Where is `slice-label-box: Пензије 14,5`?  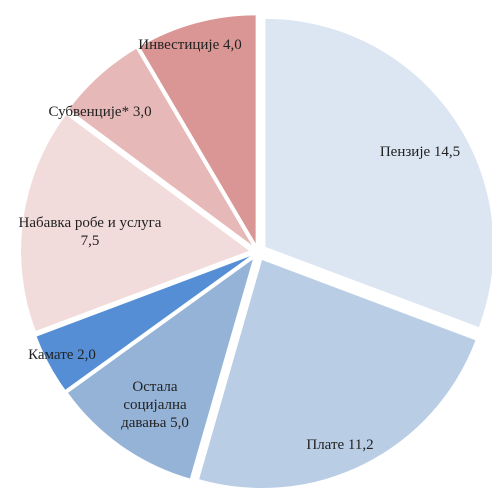
slice-label-box: Пензије 14,5 is located at coordinates (420, 152).